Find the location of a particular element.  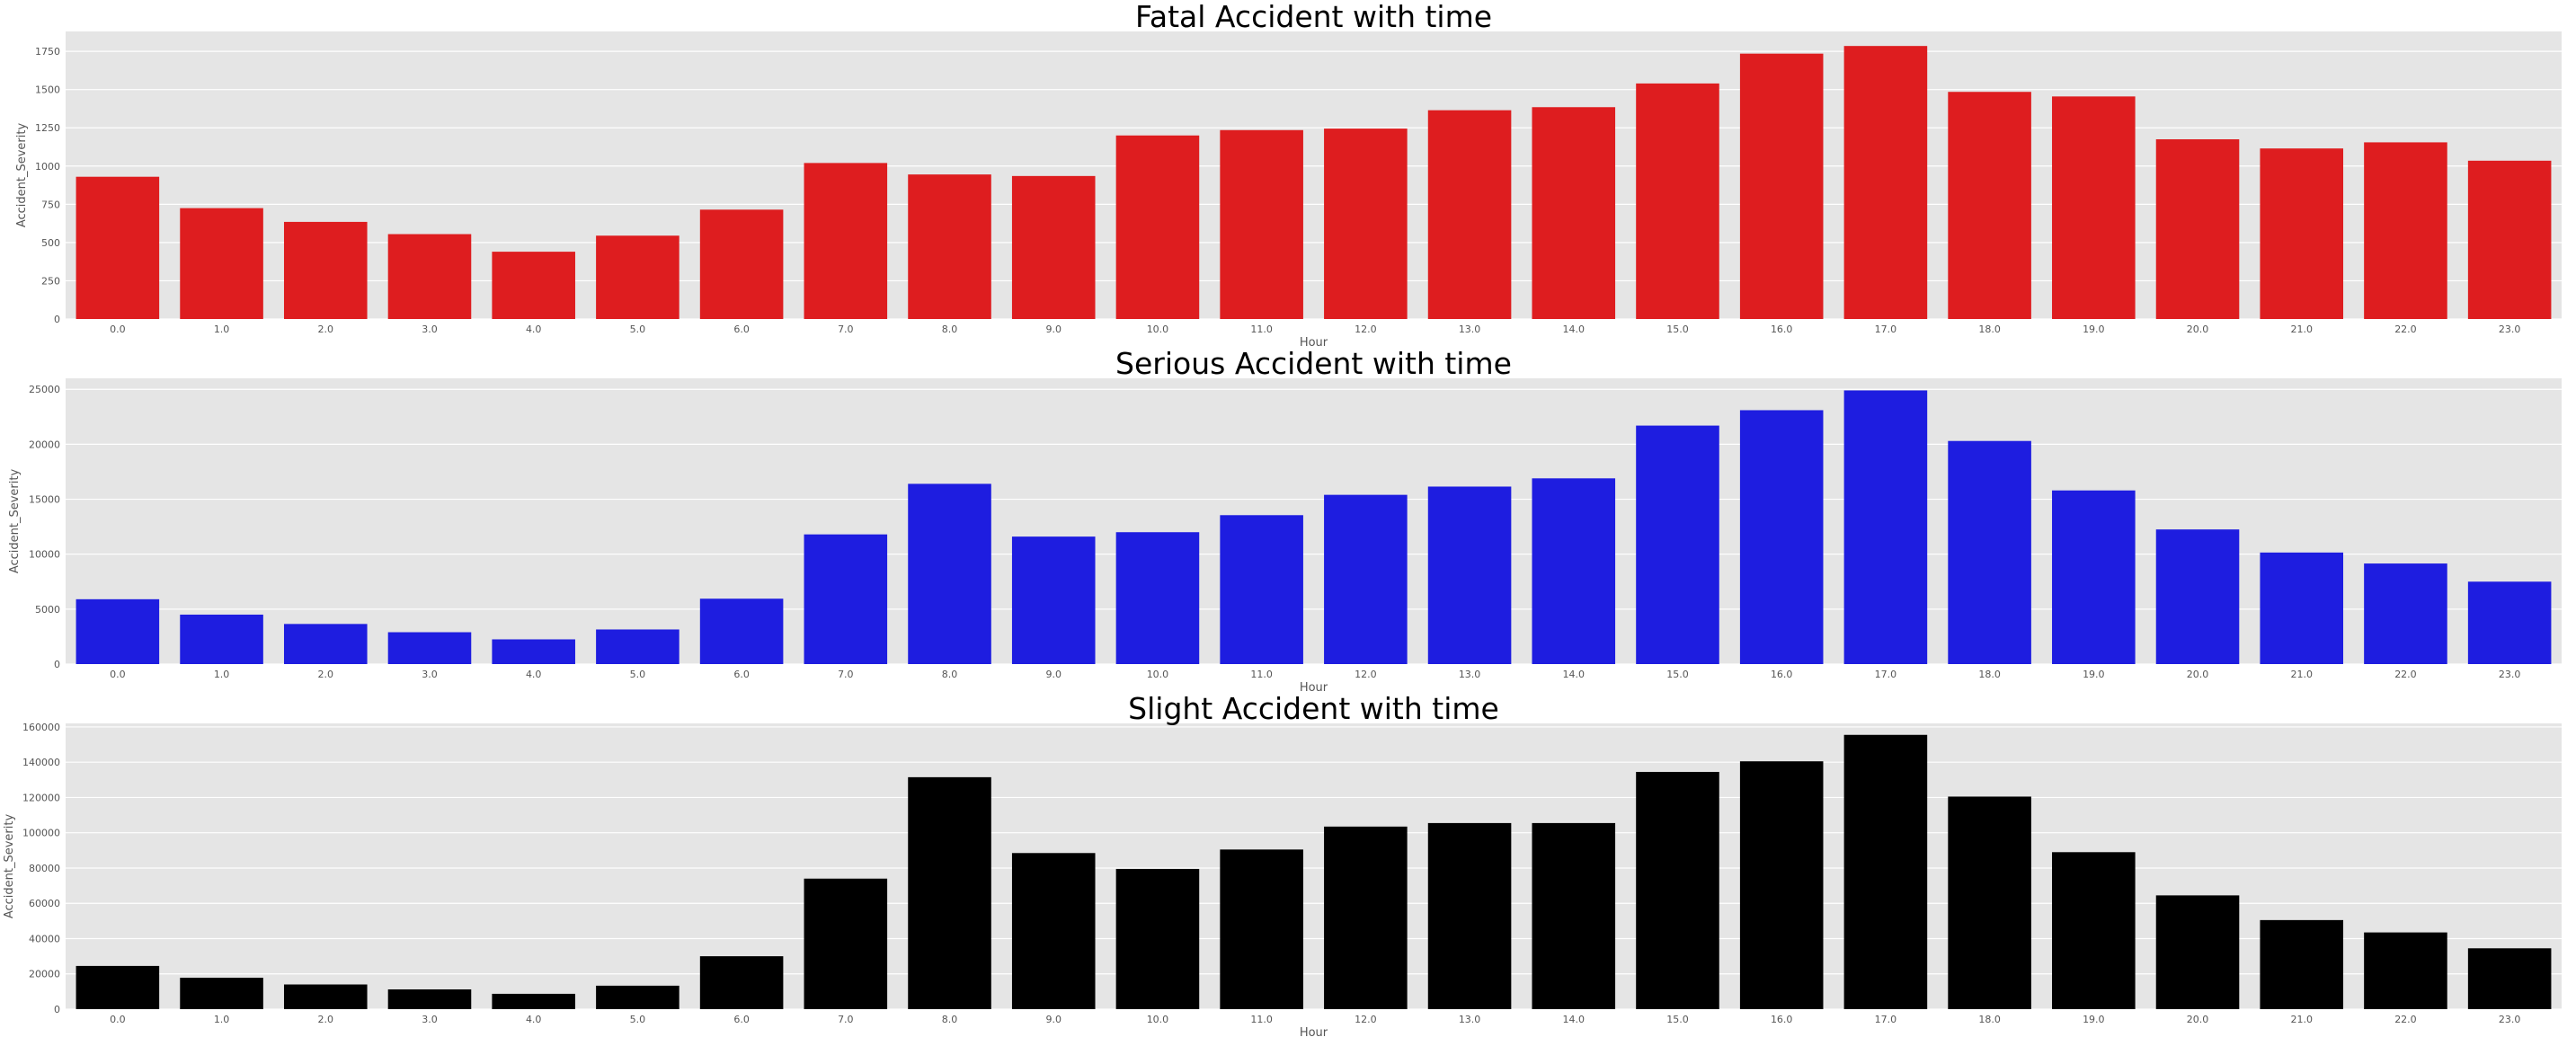

y-tick-label: 250 is located at coordinates (50, 281).